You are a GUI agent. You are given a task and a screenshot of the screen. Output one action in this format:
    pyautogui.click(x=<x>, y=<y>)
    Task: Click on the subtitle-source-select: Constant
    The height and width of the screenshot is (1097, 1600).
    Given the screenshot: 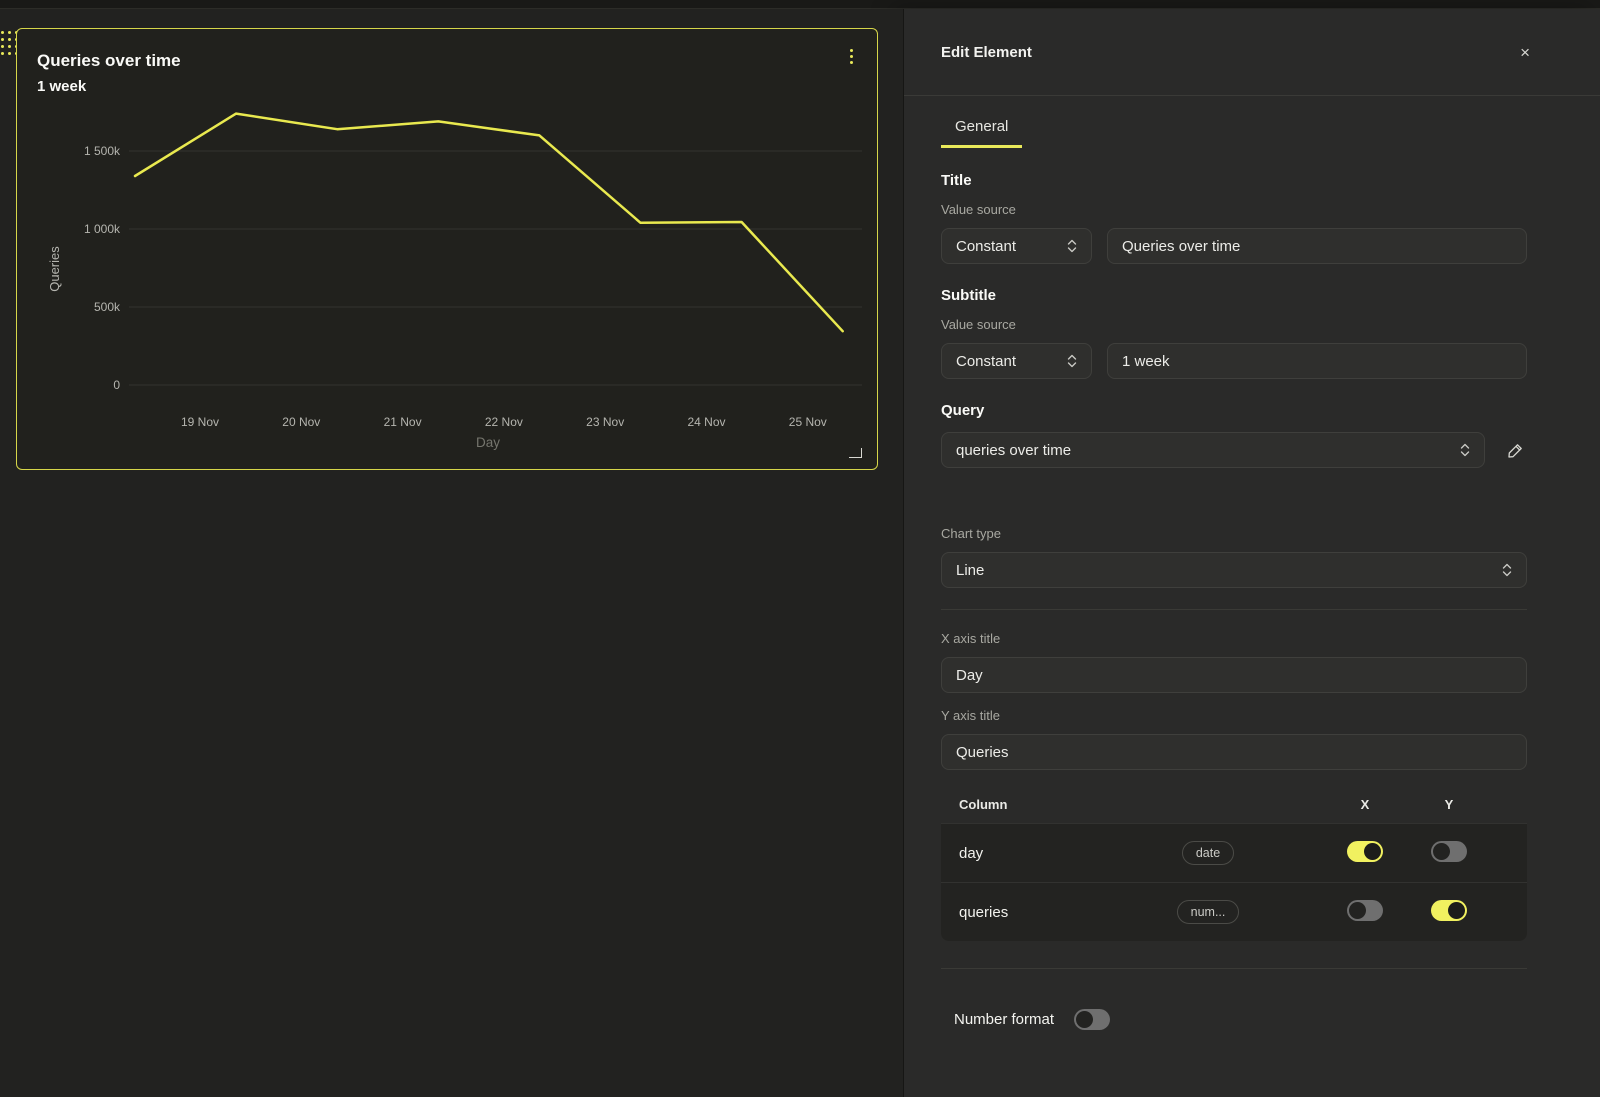 What is the action you would take?
    pyautogui.click(x=1016, y=361)
    